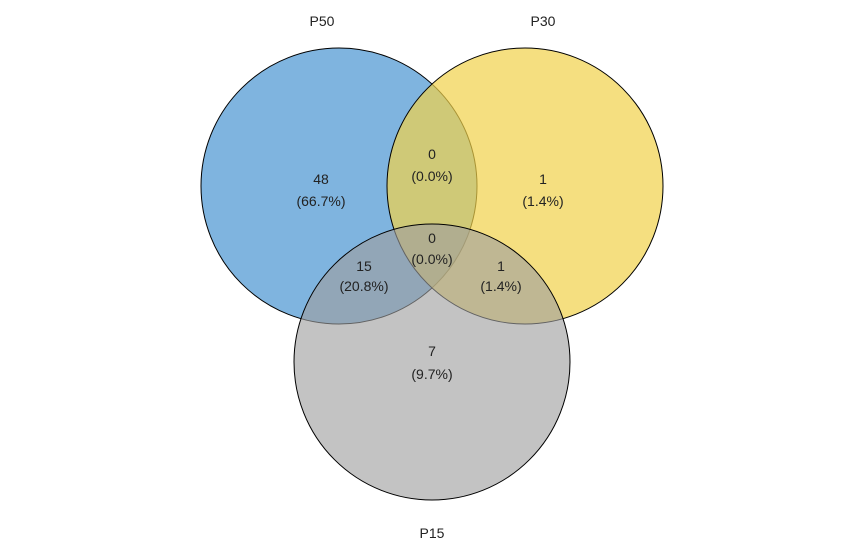  What do you see at coordinates (431, 248) in the screenshot?
I see `region-all: 0 (0.0%)` at bounding box center [431, 248].